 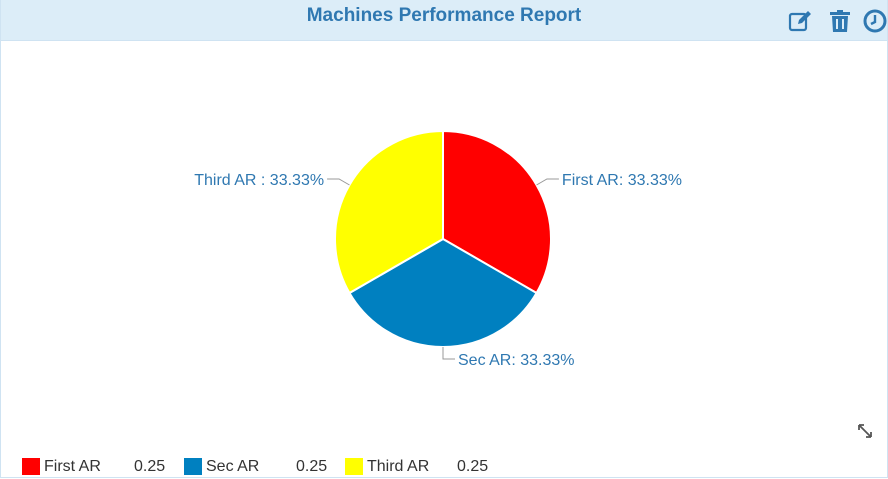 I want to click on legend-swatch-first-ar, so click(x=31, y=466).